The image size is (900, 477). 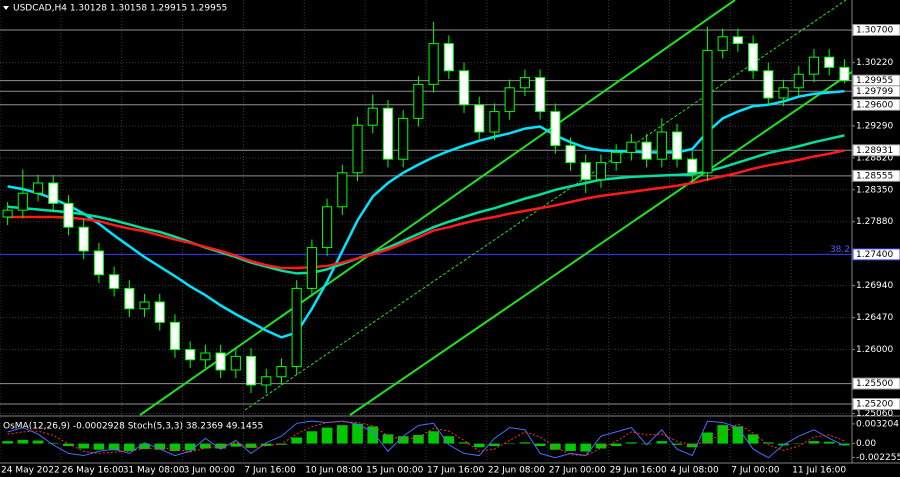 What do you see at coordinates (874, 190) in the screenshot?
I see `y-tick-label: 1.28350` at bounding box center [874, 190].